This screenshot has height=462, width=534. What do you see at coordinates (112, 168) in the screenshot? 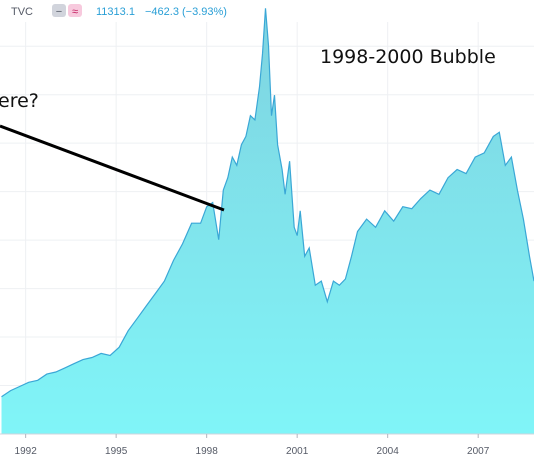
I see `annotation-arrow` at bounding box center [112, 168].